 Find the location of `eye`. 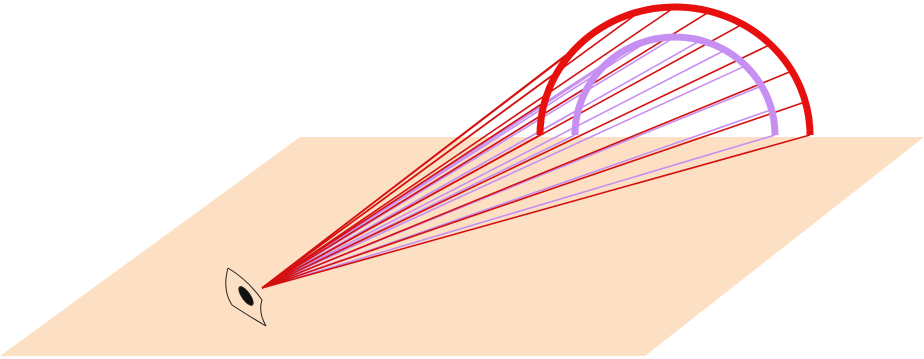

eye is located at coordinates (246, 297).